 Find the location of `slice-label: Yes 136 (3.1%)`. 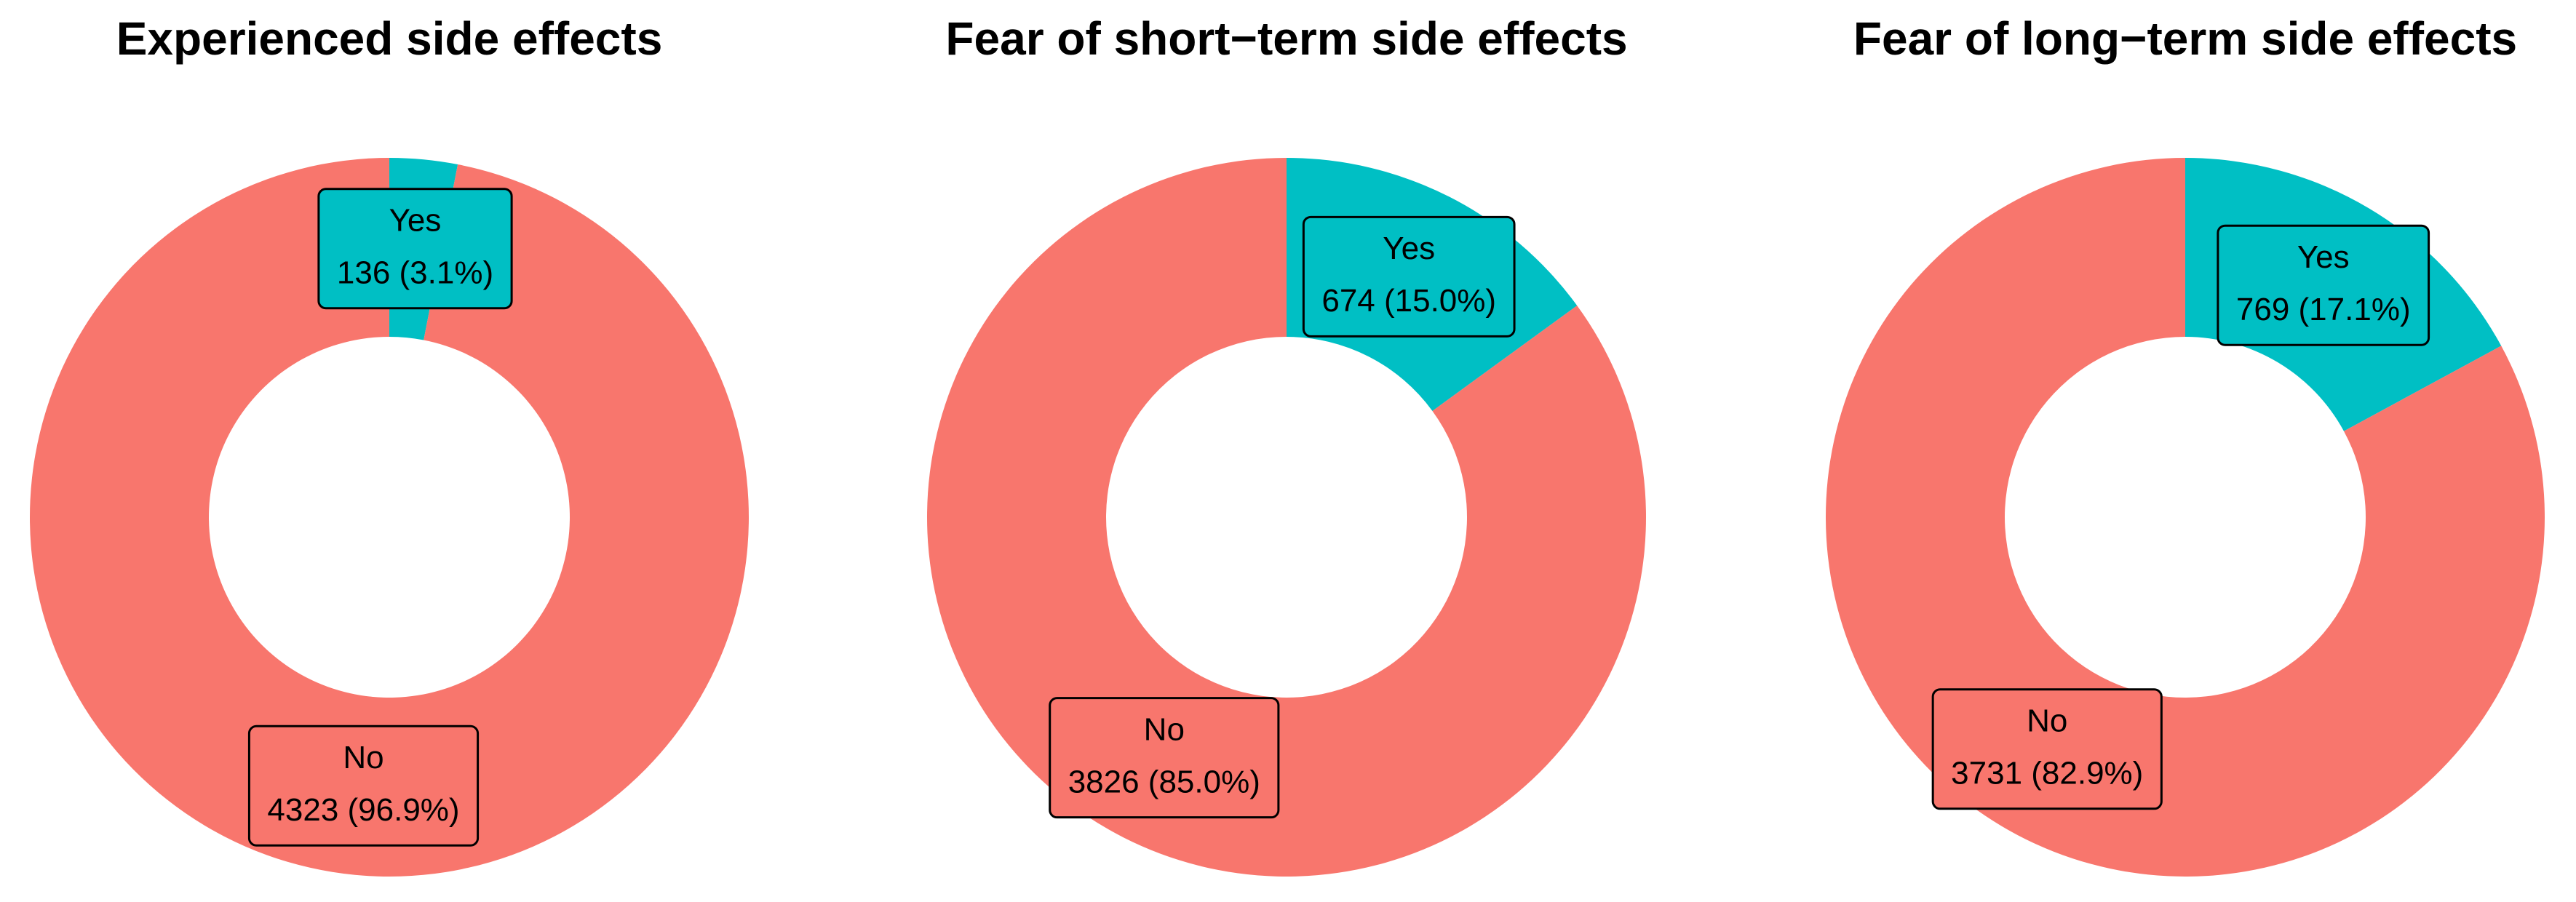

slice-label: Yes 136 (3.1%) is located at coordinates (415, 249).